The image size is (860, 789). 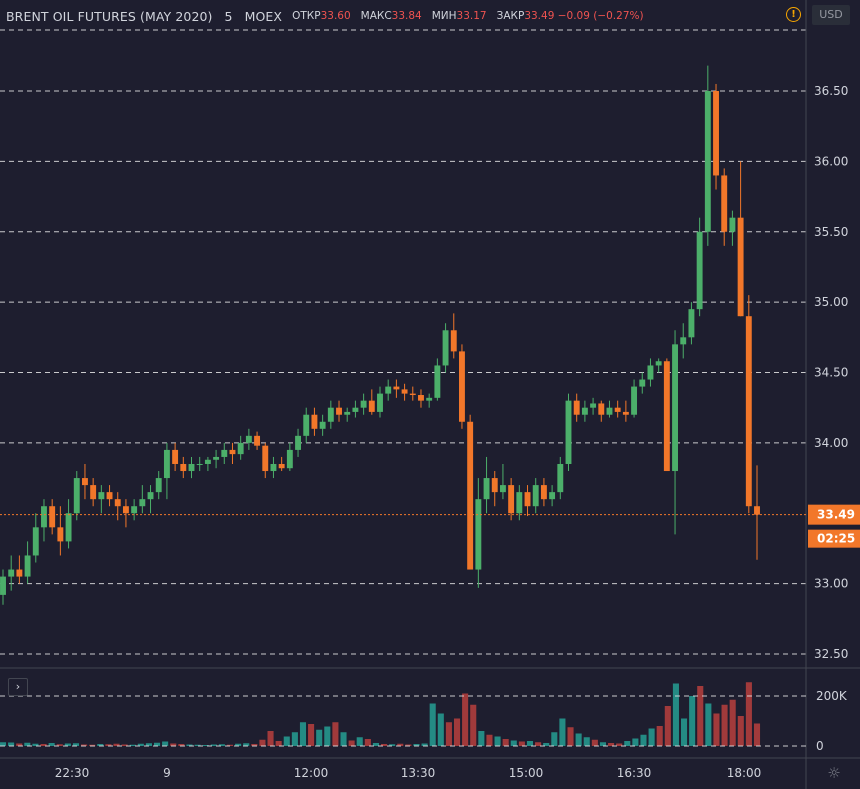 I want to click on expand-panel-button: ›, so click(x=18, y=687).